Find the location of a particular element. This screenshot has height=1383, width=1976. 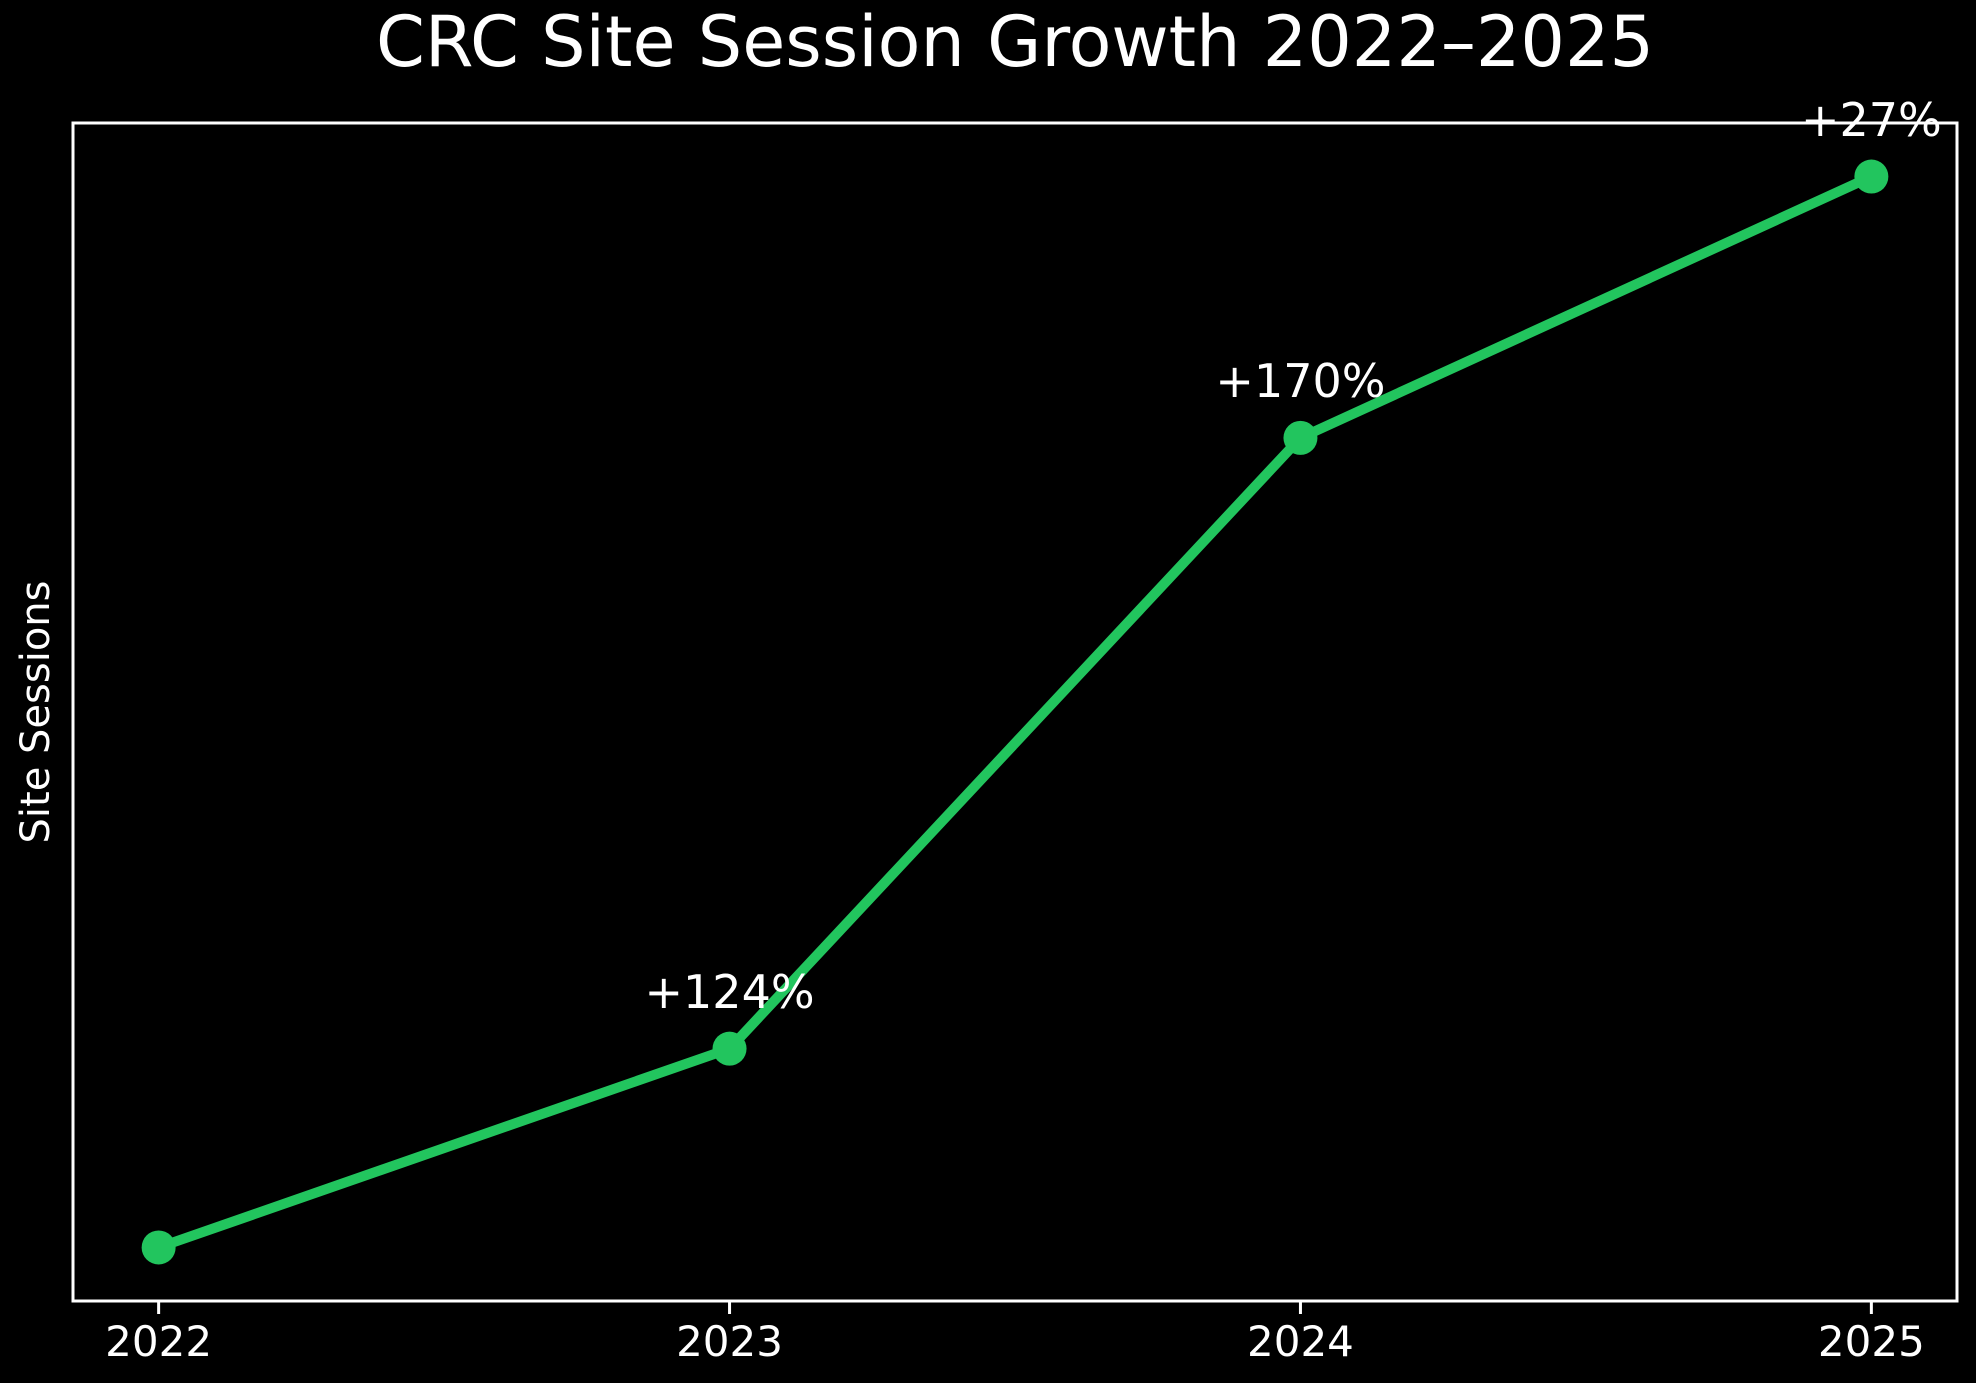

x-tick-label-2022: 2022 is located at coordinates (159, 1341).